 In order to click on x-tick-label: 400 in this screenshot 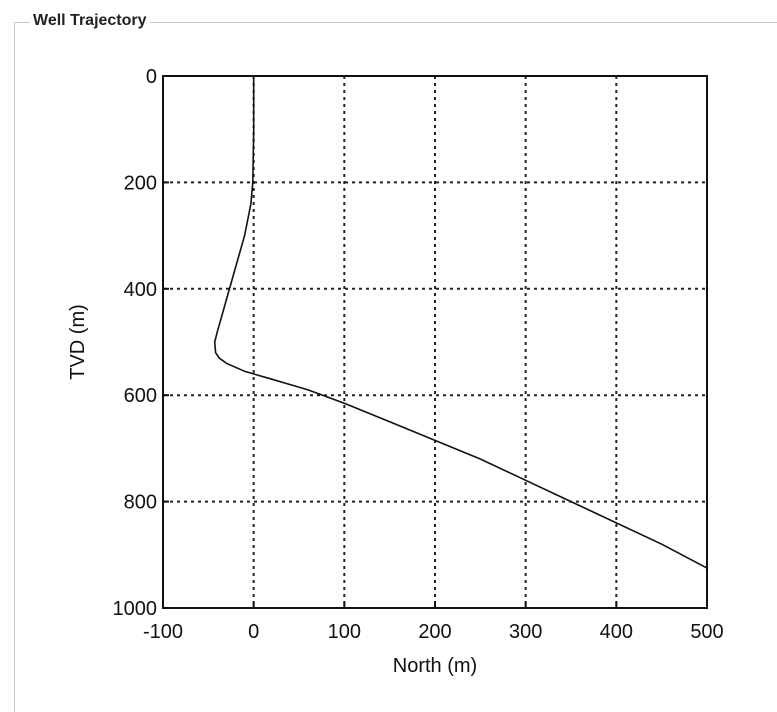, I will do `click(616, 632)`.